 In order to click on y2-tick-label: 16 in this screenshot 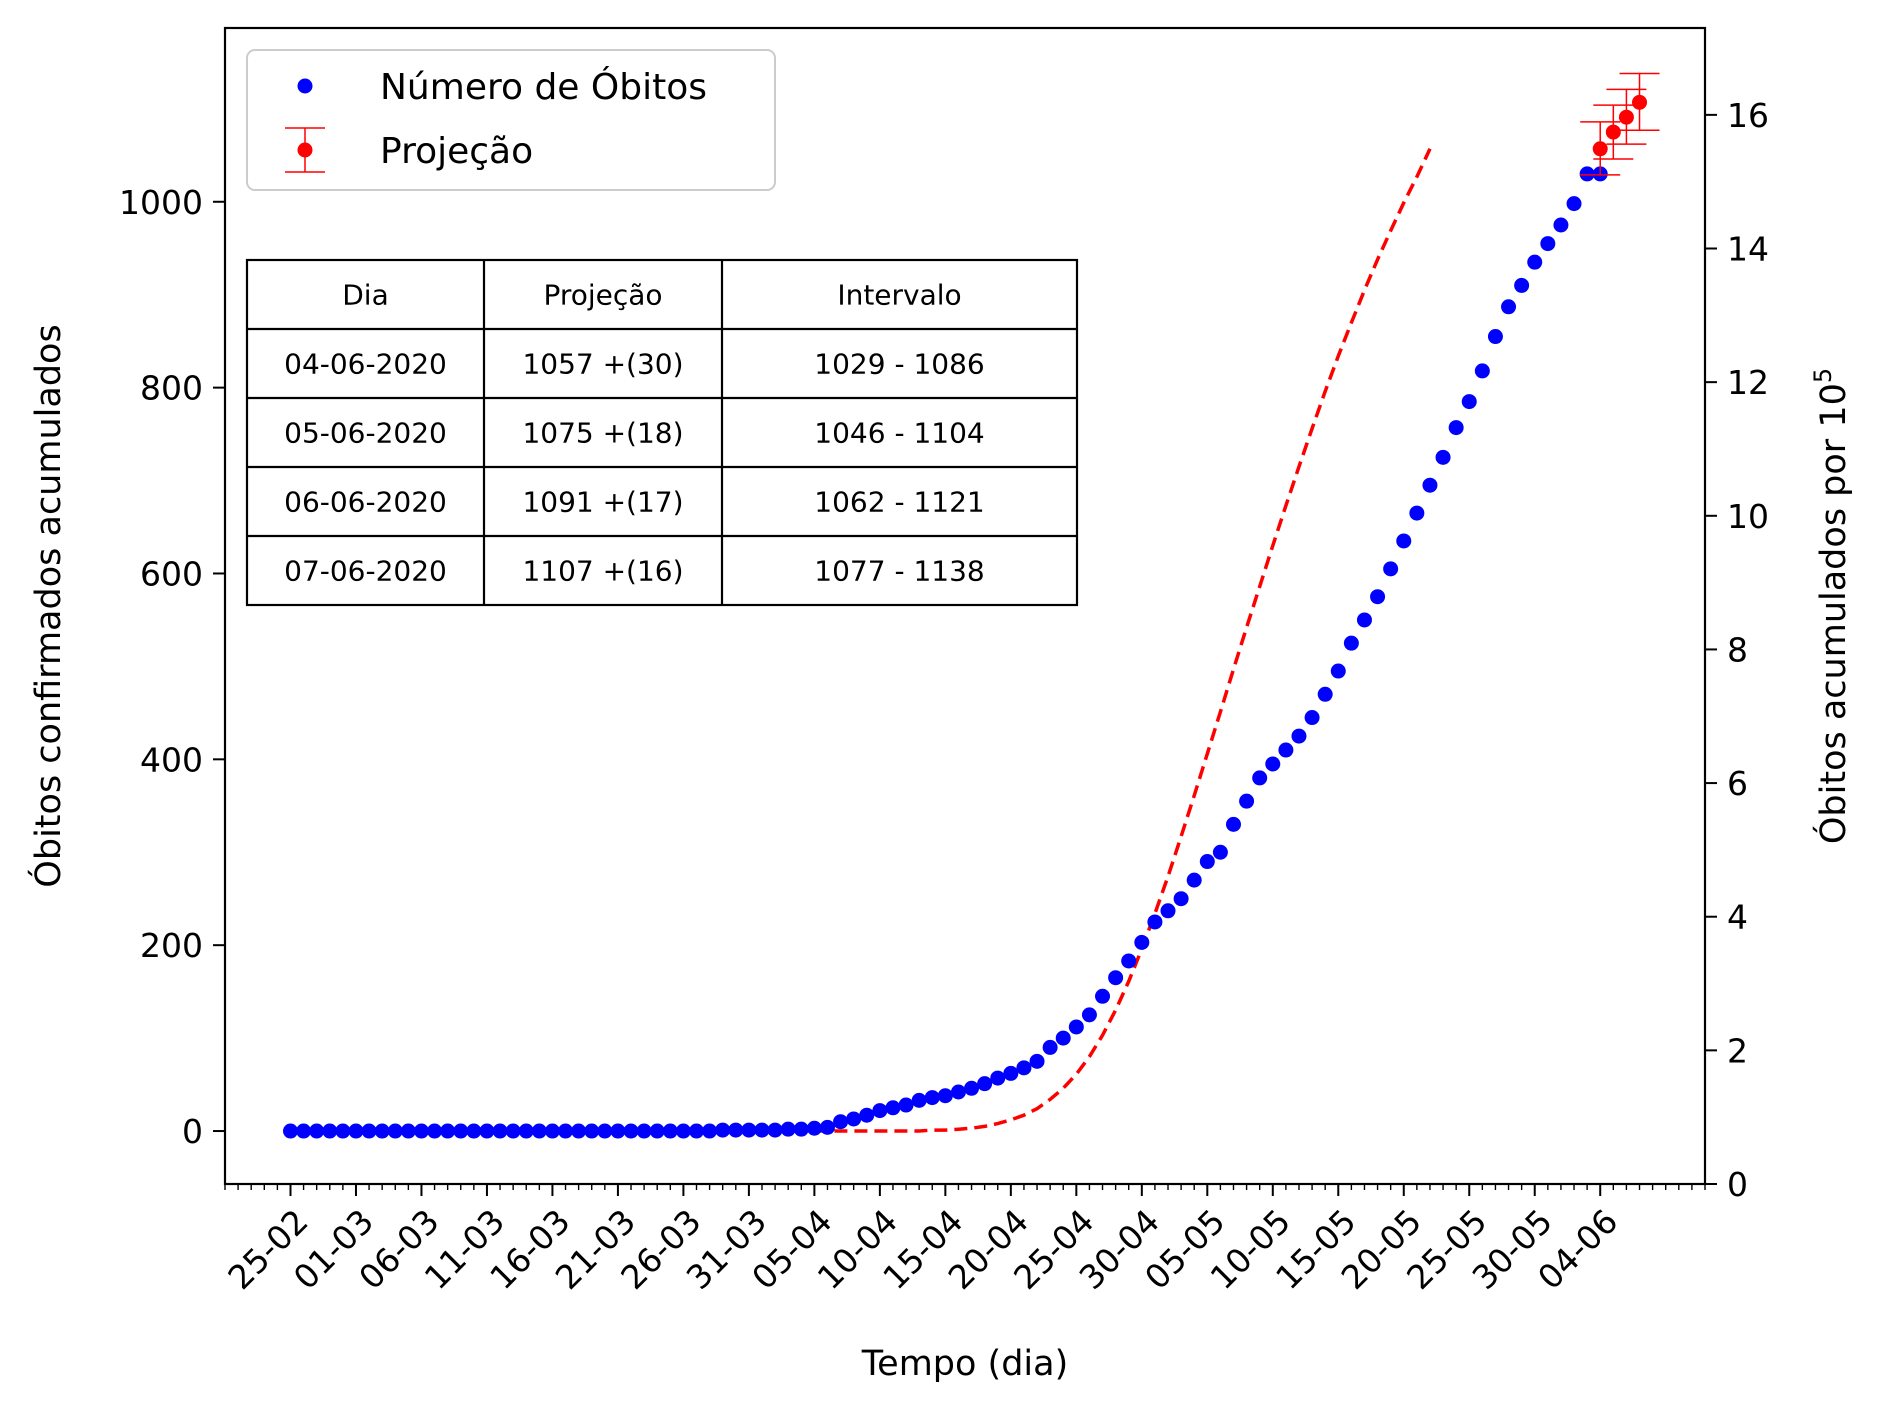, I will do `click(1748, 115)`.